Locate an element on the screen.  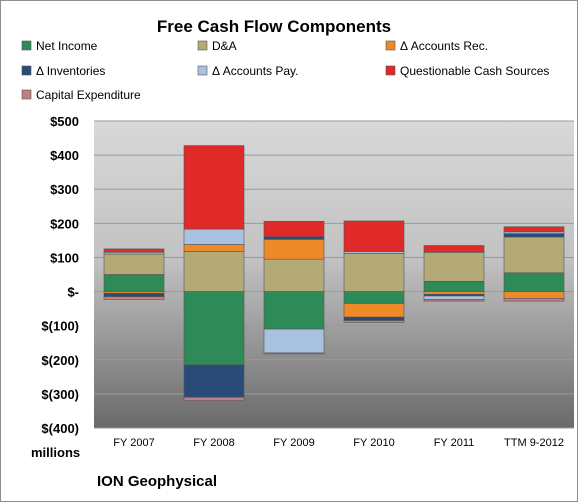
chart-title: Free Cash Flow Components is located at coordinates (274, 26).